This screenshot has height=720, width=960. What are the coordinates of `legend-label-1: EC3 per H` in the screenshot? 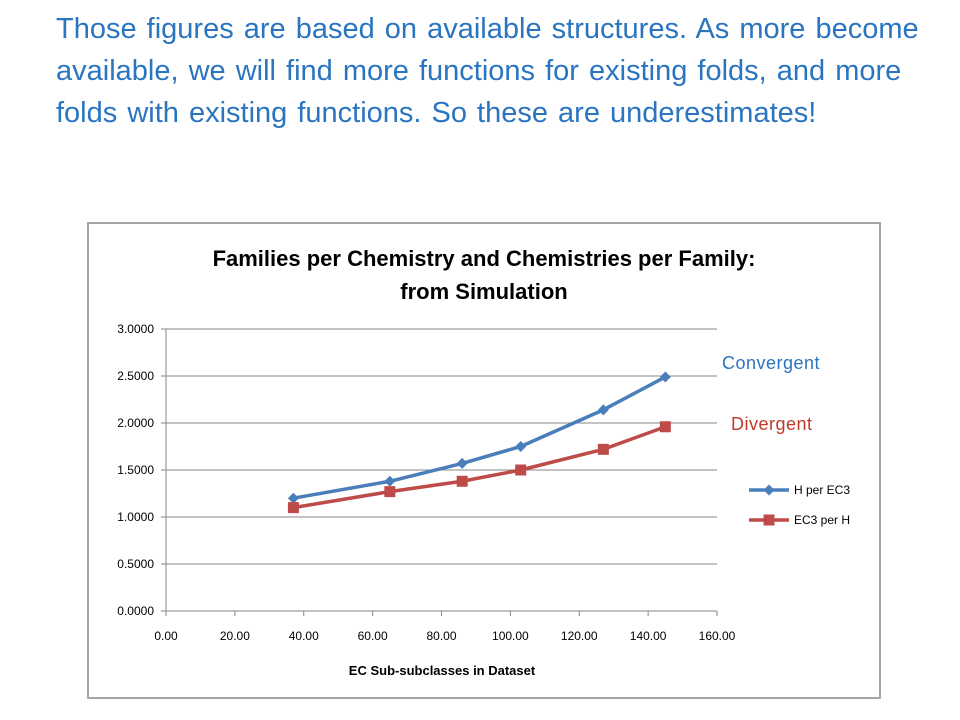 It's located at (822, 520).